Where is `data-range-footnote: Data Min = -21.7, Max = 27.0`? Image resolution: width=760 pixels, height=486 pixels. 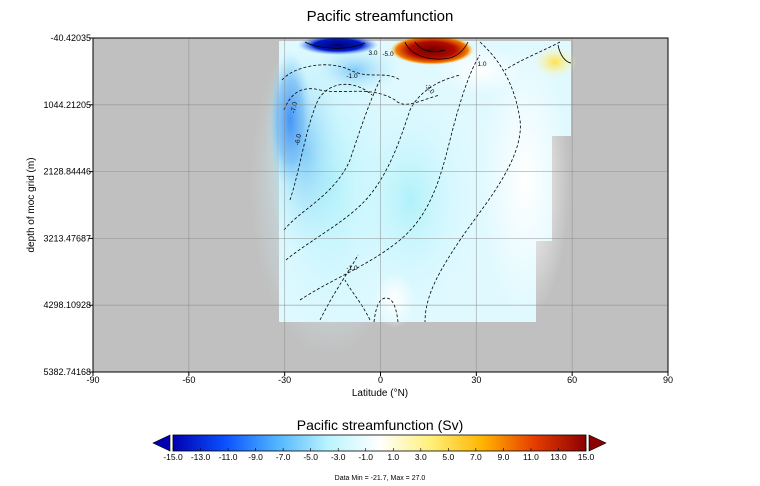
data-range-footnote: Data Min = -21.7, Max = 27.0 is located at coordinates (380, 478).